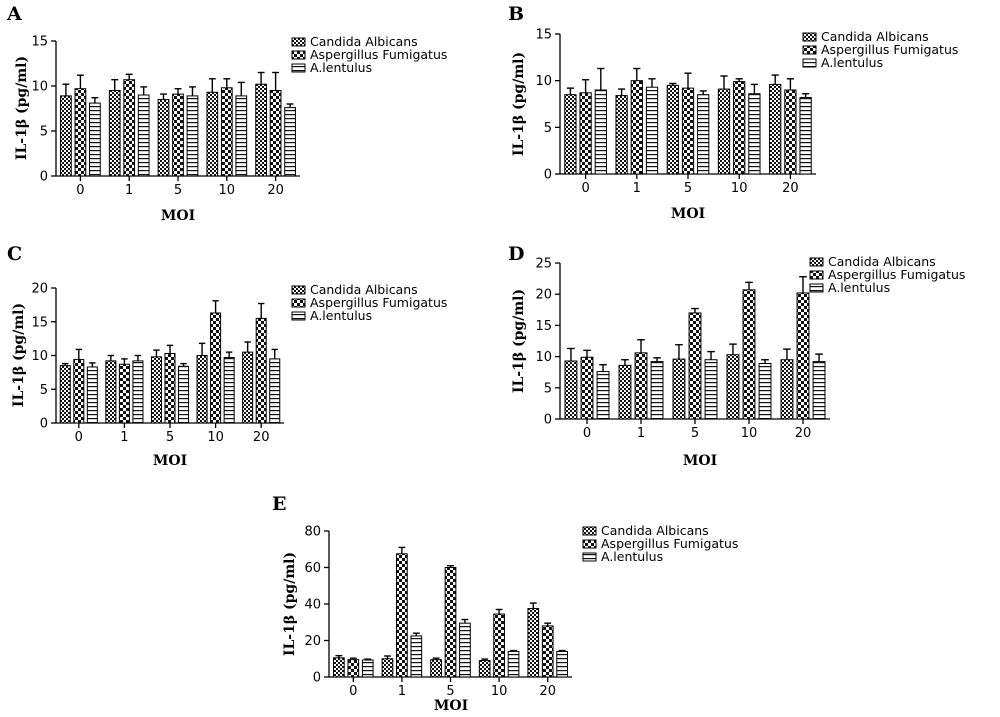 This screenshot has width=1000, height=717. What do you see at coordinates (516, 254) in the screenshot?
I see `panel-letter: D` at bounding box center [516, 254].